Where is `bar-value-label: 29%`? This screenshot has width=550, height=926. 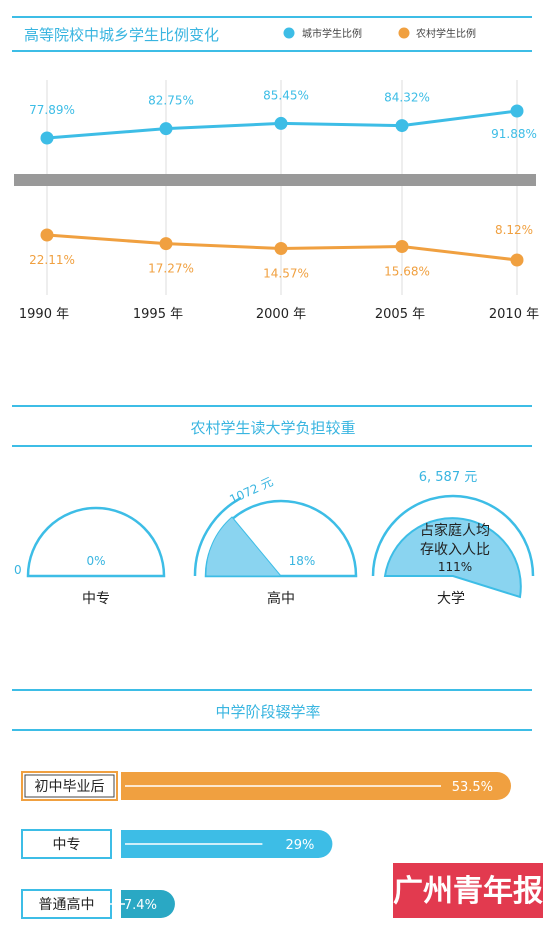 bar-value-label: 29% is located at coordinates (299, 845).